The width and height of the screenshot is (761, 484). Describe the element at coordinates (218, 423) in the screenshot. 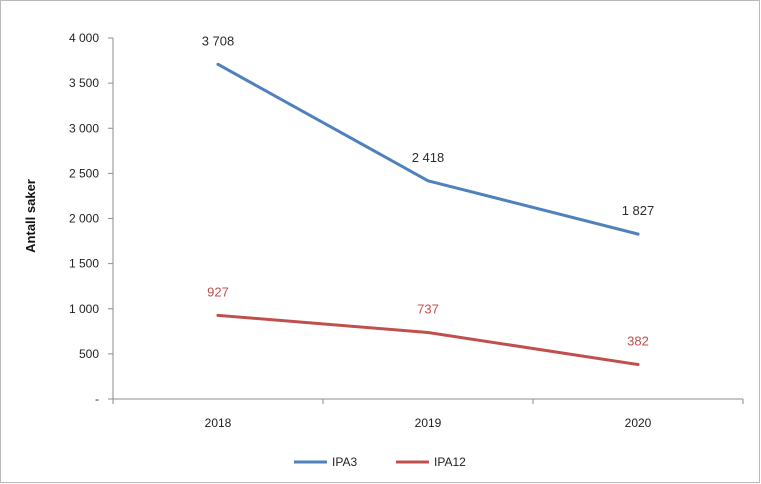

I see `x-tick-label: 2018` at that location.